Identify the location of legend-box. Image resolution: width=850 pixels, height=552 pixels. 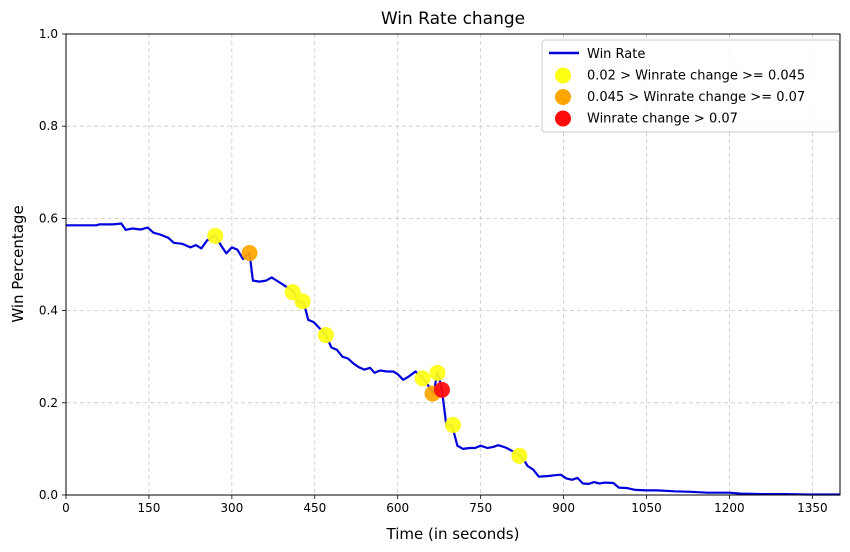
(690, 86).